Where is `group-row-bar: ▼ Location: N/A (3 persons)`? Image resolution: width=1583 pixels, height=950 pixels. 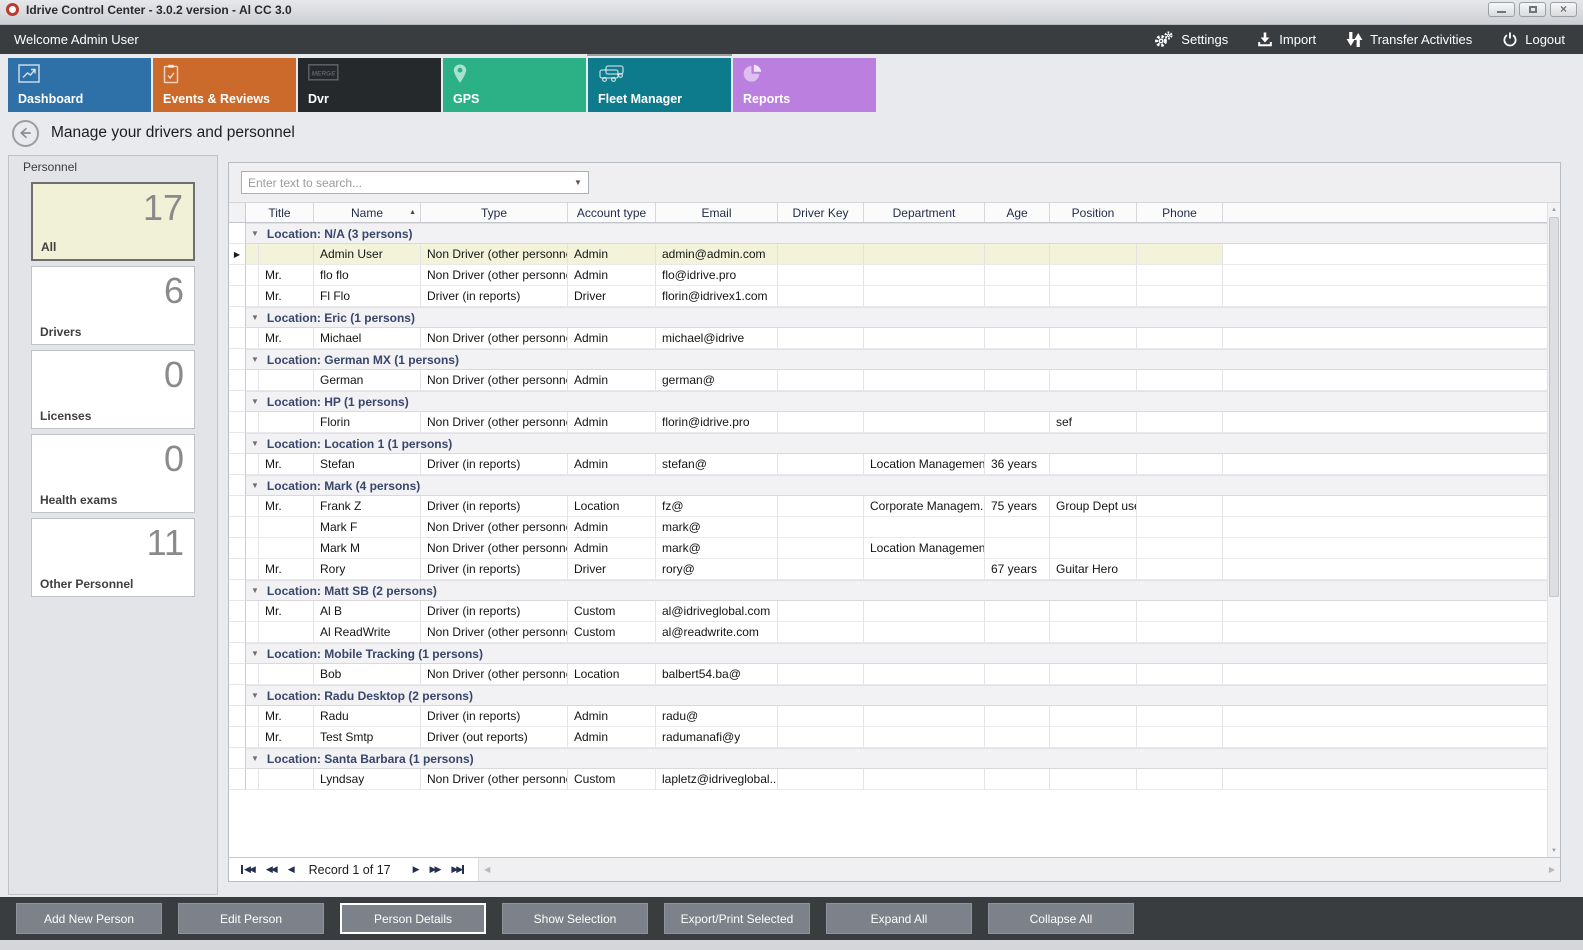 group-row-bar: ▼ Location: N/A (3 persons) is located at coordinates (896, 233).